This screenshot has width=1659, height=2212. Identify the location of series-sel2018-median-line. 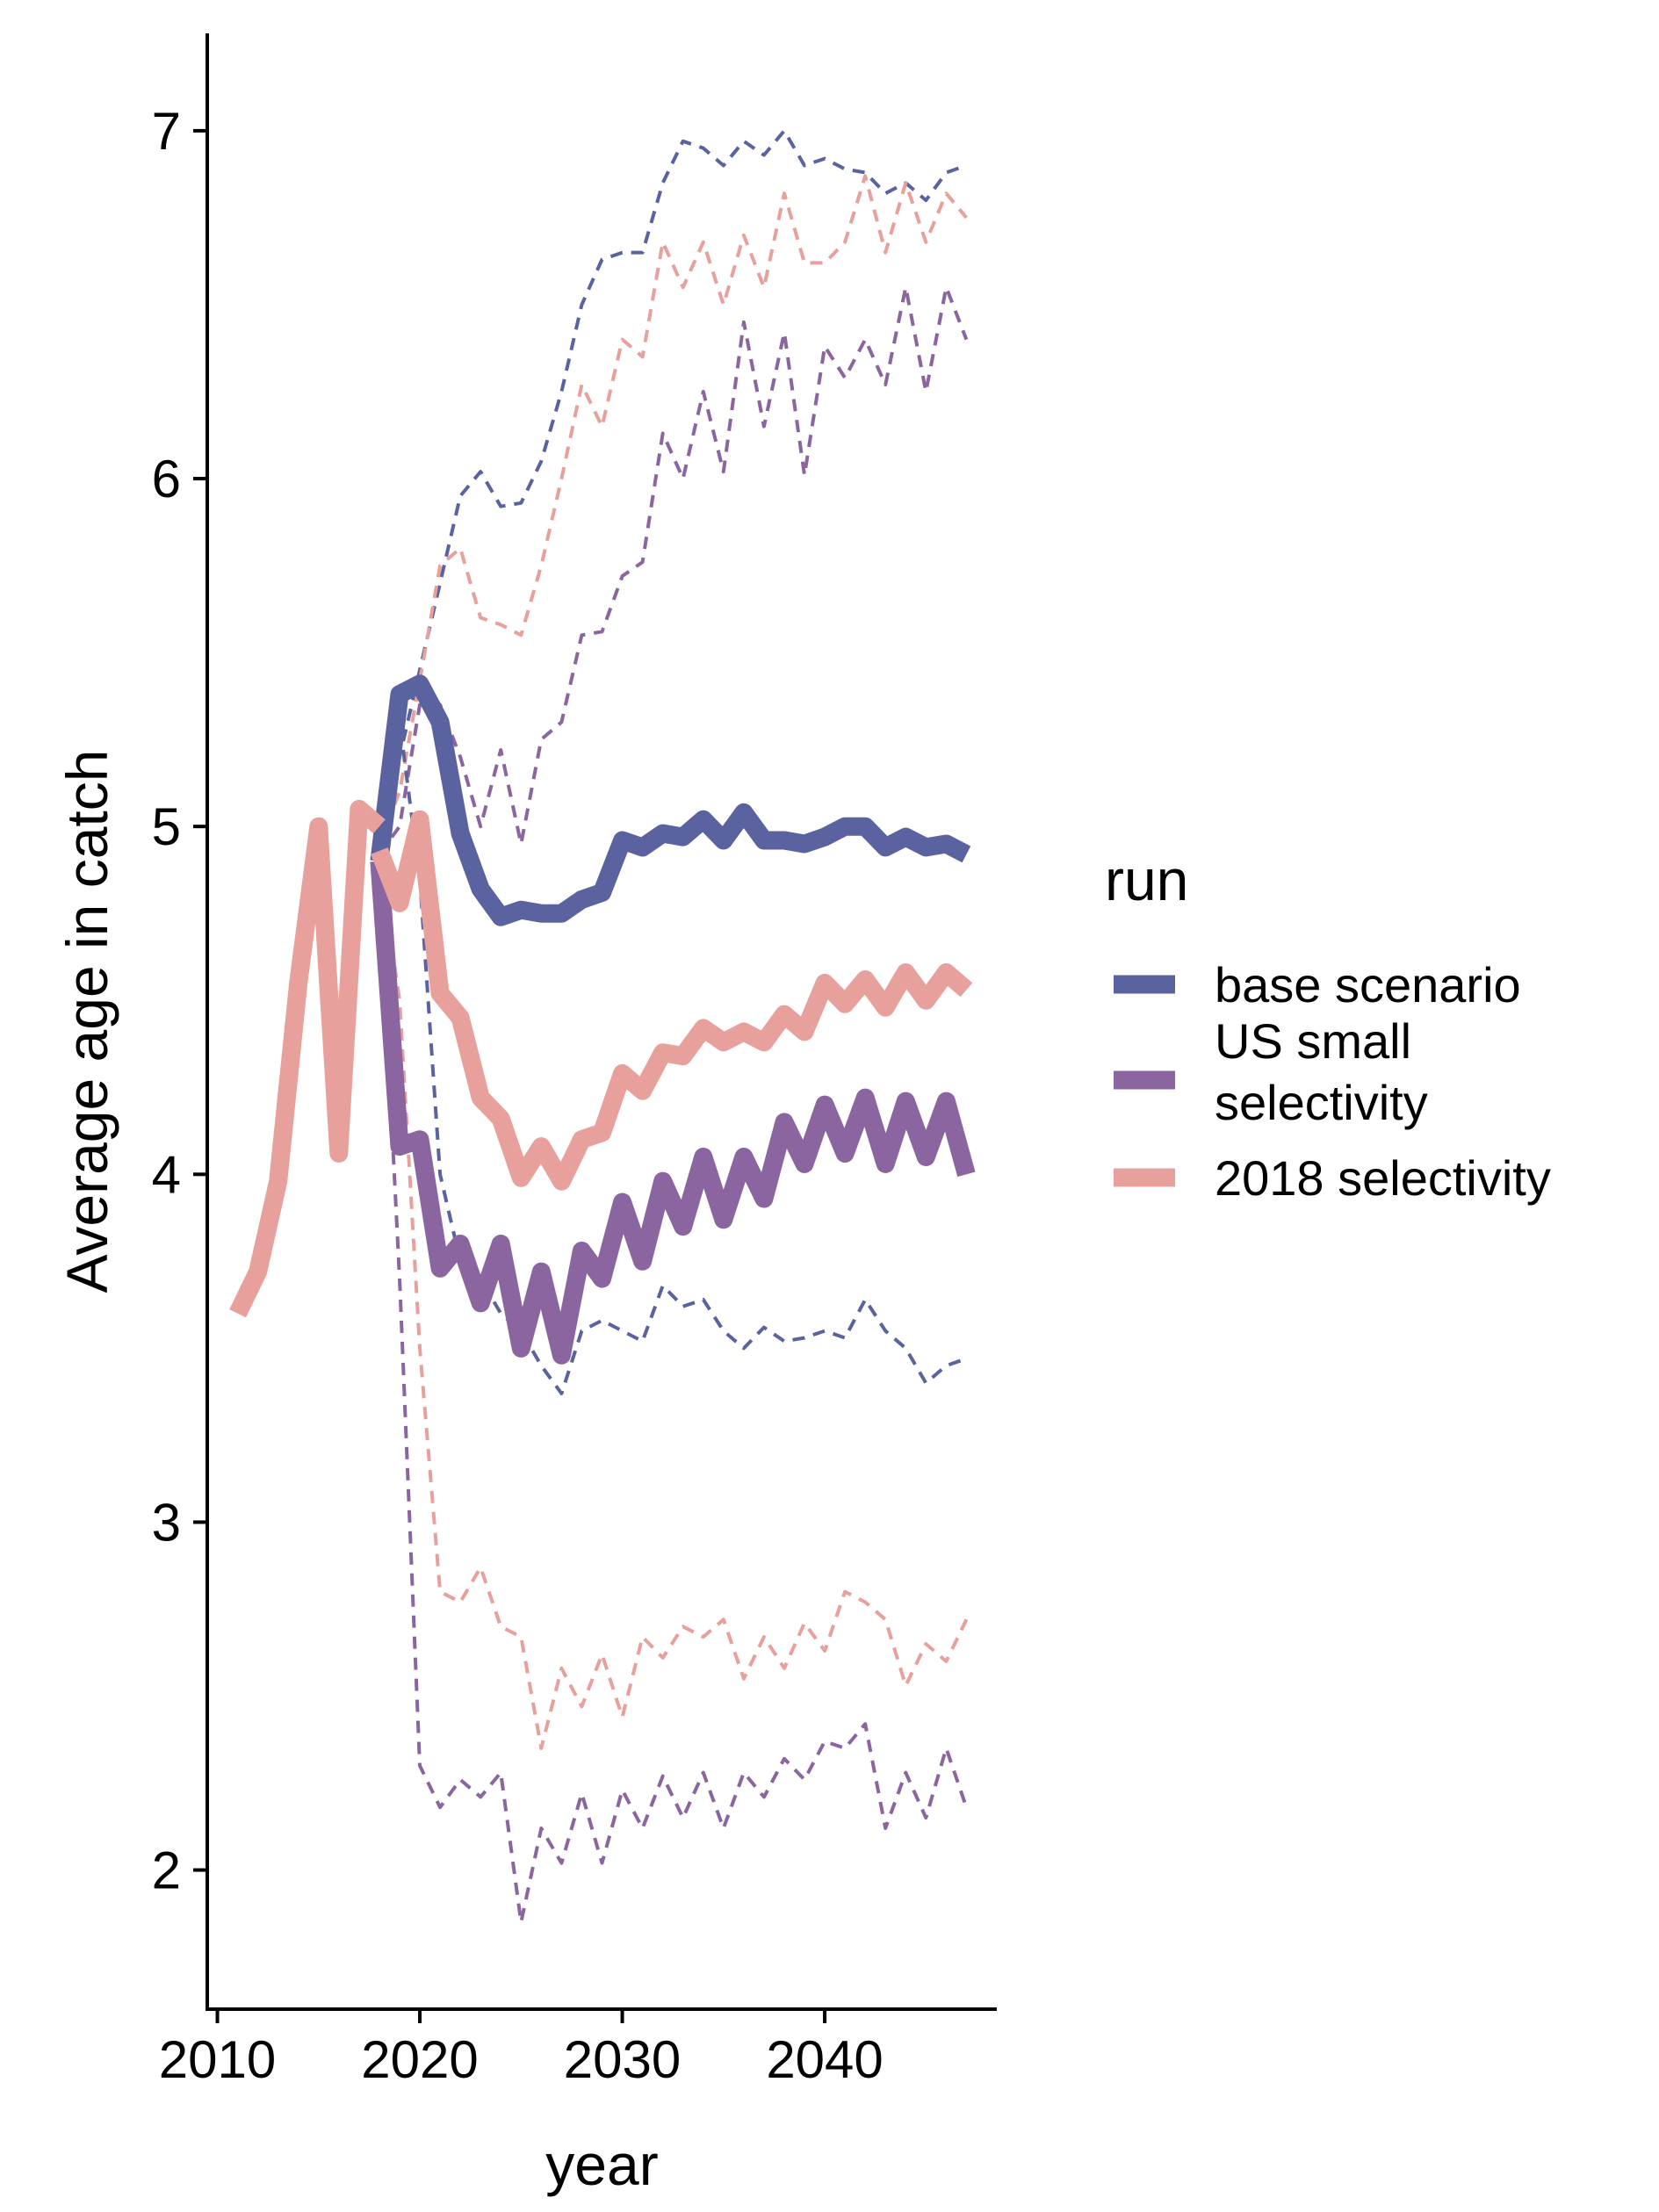
(672, 1001).